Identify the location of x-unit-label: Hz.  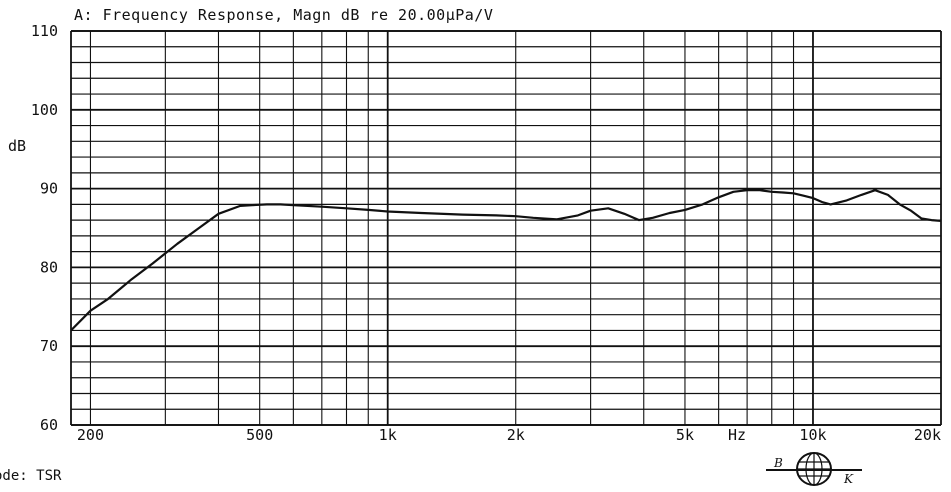
(737, 435).